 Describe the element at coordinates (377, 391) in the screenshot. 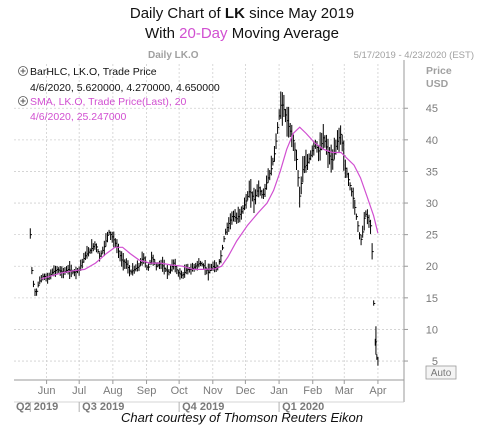

I see `x-tick-label: Apr` at that location.